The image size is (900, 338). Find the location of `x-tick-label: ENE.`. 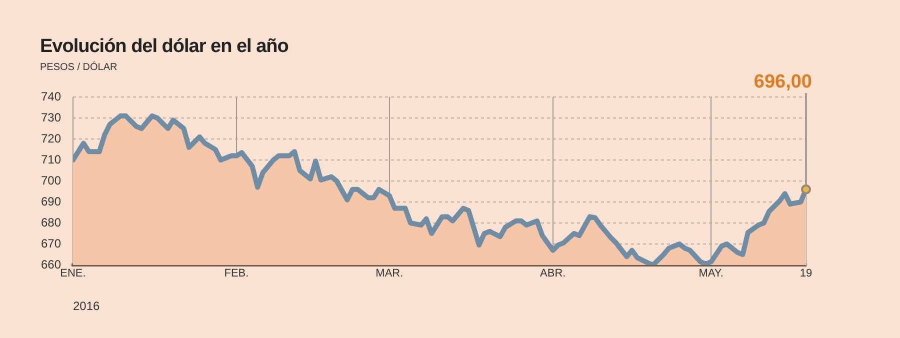

x-tick-label: ENE. is located at coordinates (73, 274).